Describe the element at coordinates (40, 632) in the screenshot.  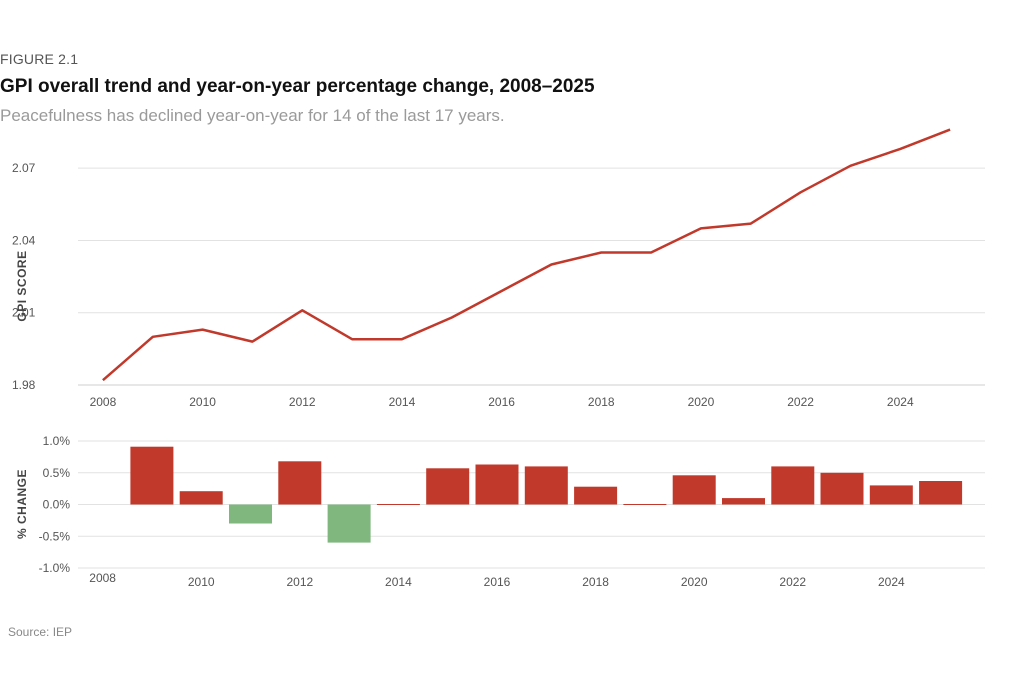
I see `source-note: Source: IEP` at that location.